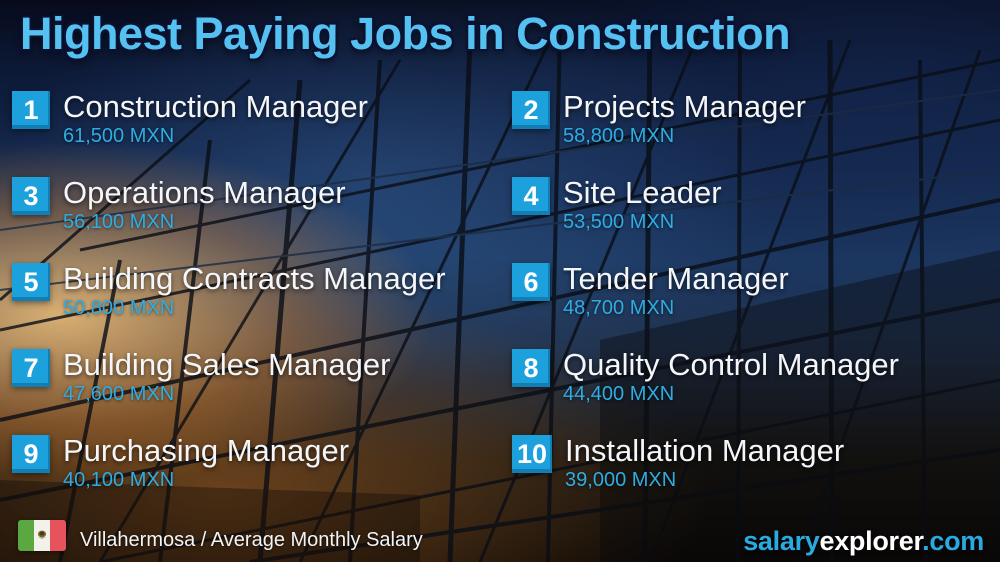 The width and height of the screenshot is (1000, 562). I want to click on rank-badge: 1, so click(31, 110).